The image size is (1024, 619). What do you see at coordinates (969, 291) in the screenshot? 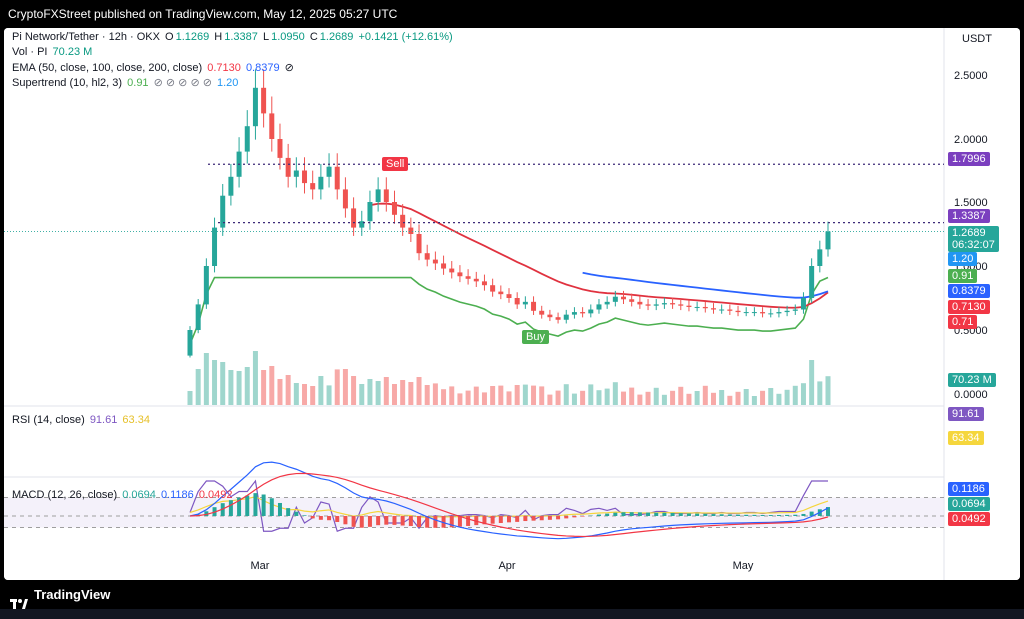
I see `price-axis-label: 0.8379` at bounding box center [969, 291].